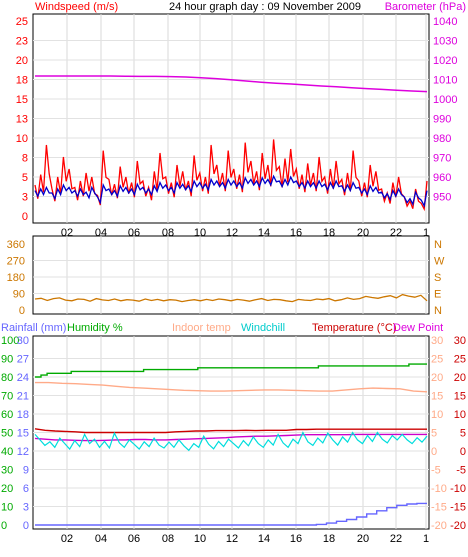 The height and width of the screenshot is (557, 468). I want to click on rain-tick-label: 12, so click(23, 452).